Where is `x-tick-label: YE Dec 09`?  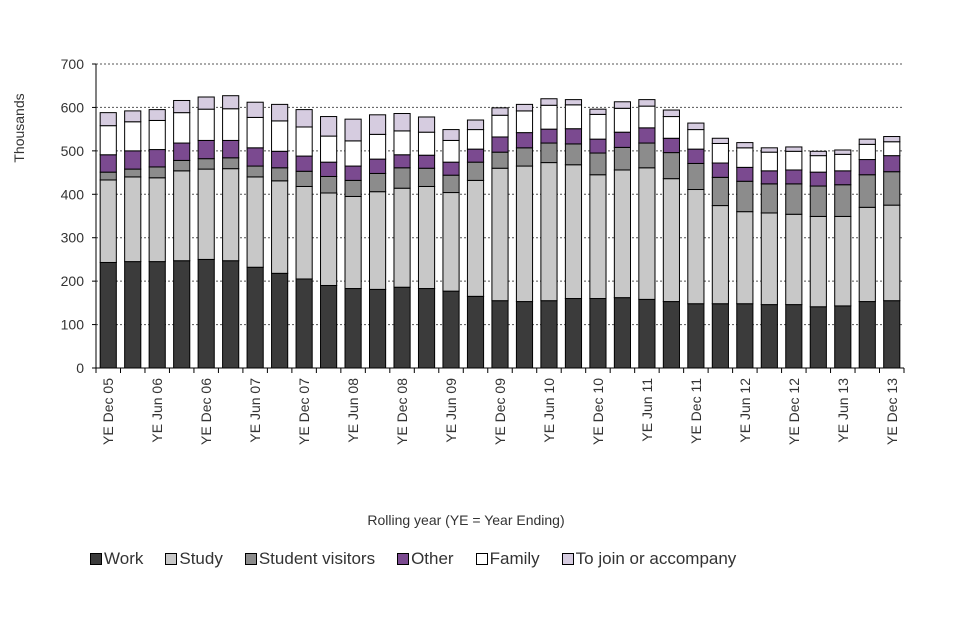
x-tick-label: YE Dec 09 is located at coordinates (500, 411).